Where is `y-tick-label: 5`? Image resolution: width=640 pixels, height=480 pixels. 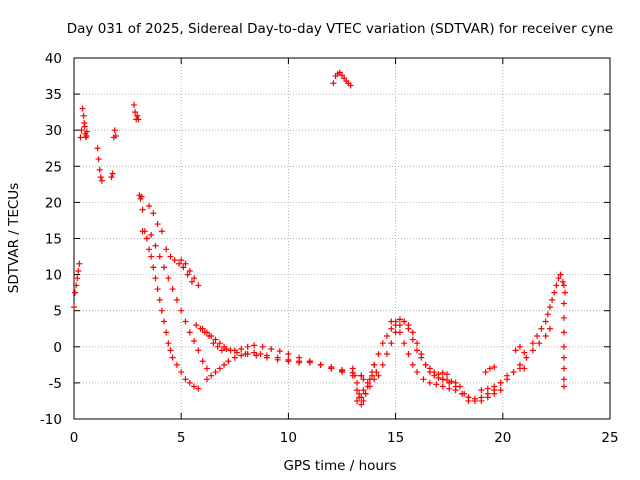 y-tick-label: 5 is located at coordinates (57, 312).